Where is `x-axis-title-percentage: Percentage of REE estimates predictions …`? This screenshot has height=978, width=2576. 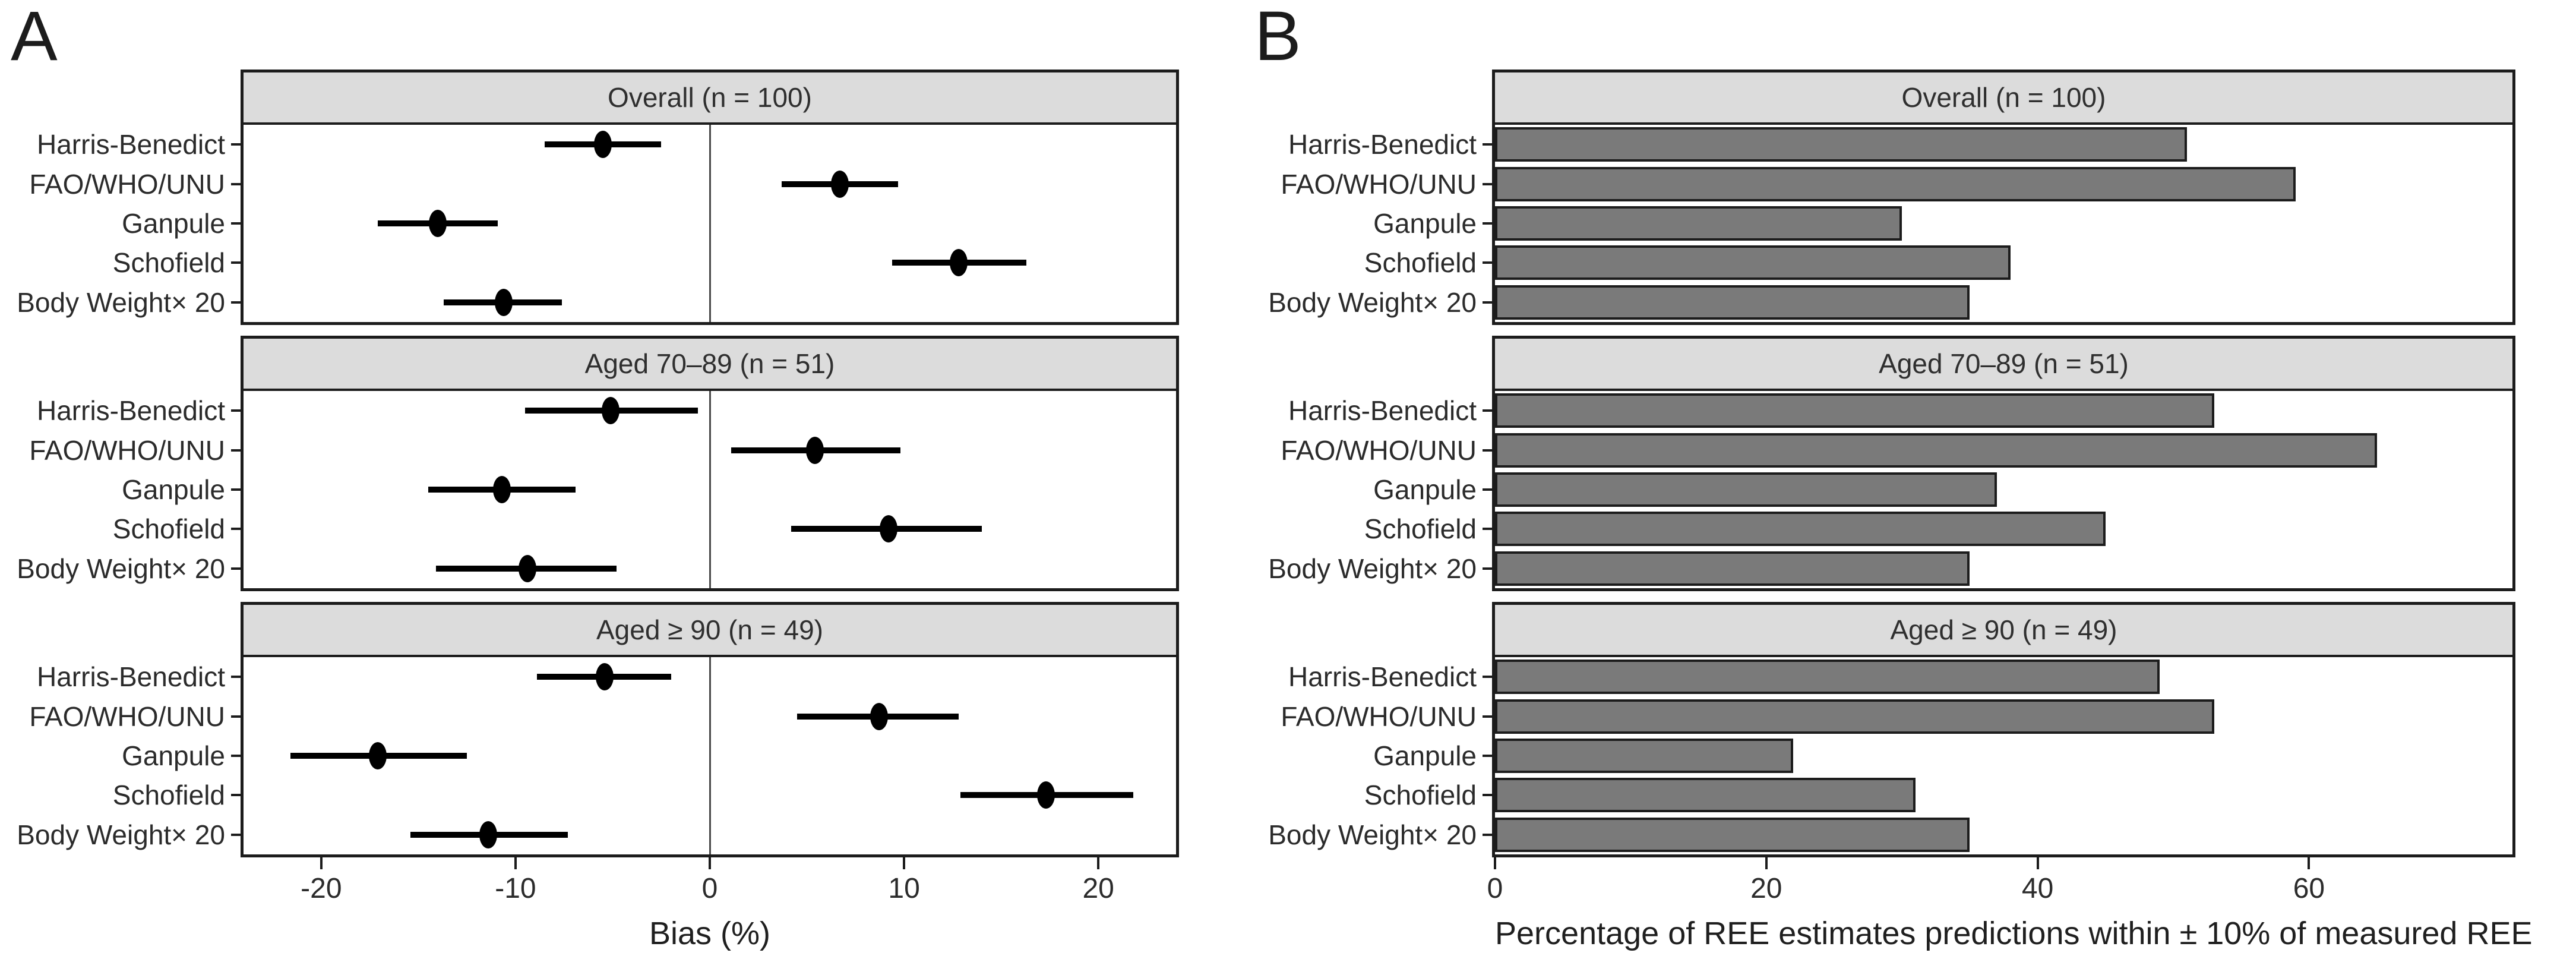 x-axis-title-percentage: Percentage of REE estimates predictions … is located at coordinates (2014, 933).